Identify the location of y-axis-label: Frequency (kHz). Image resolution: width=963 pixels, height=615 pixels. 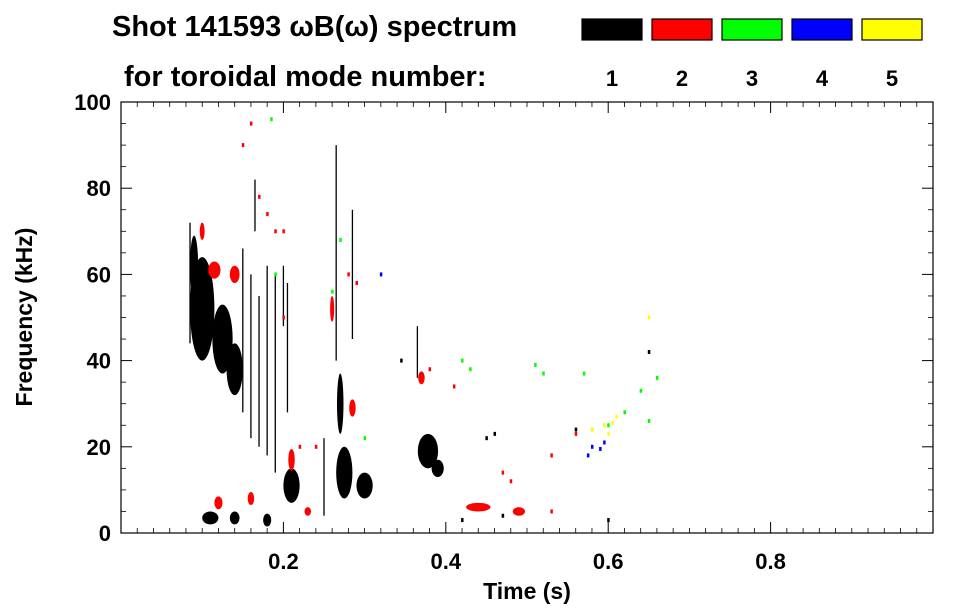
(24, 317).